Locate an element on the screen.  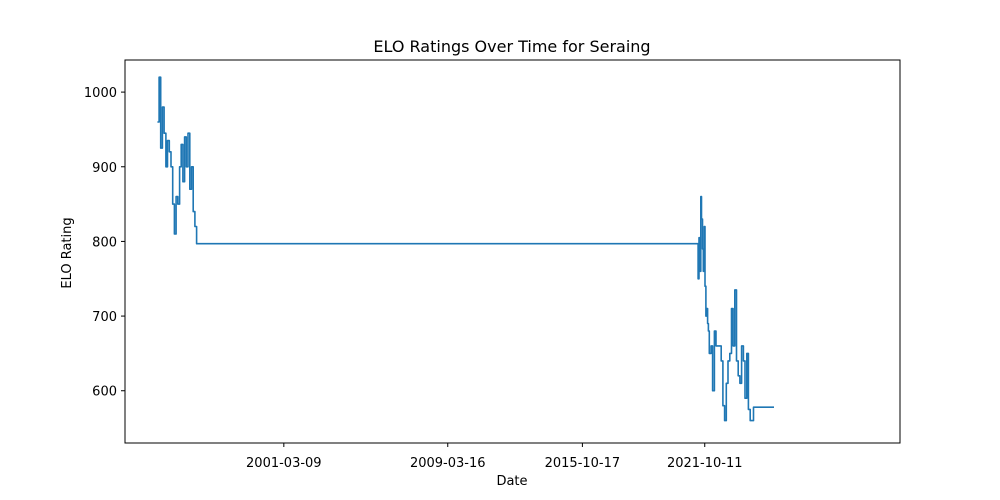
y-tick-label: 700 is located at coordinates (104, 317).